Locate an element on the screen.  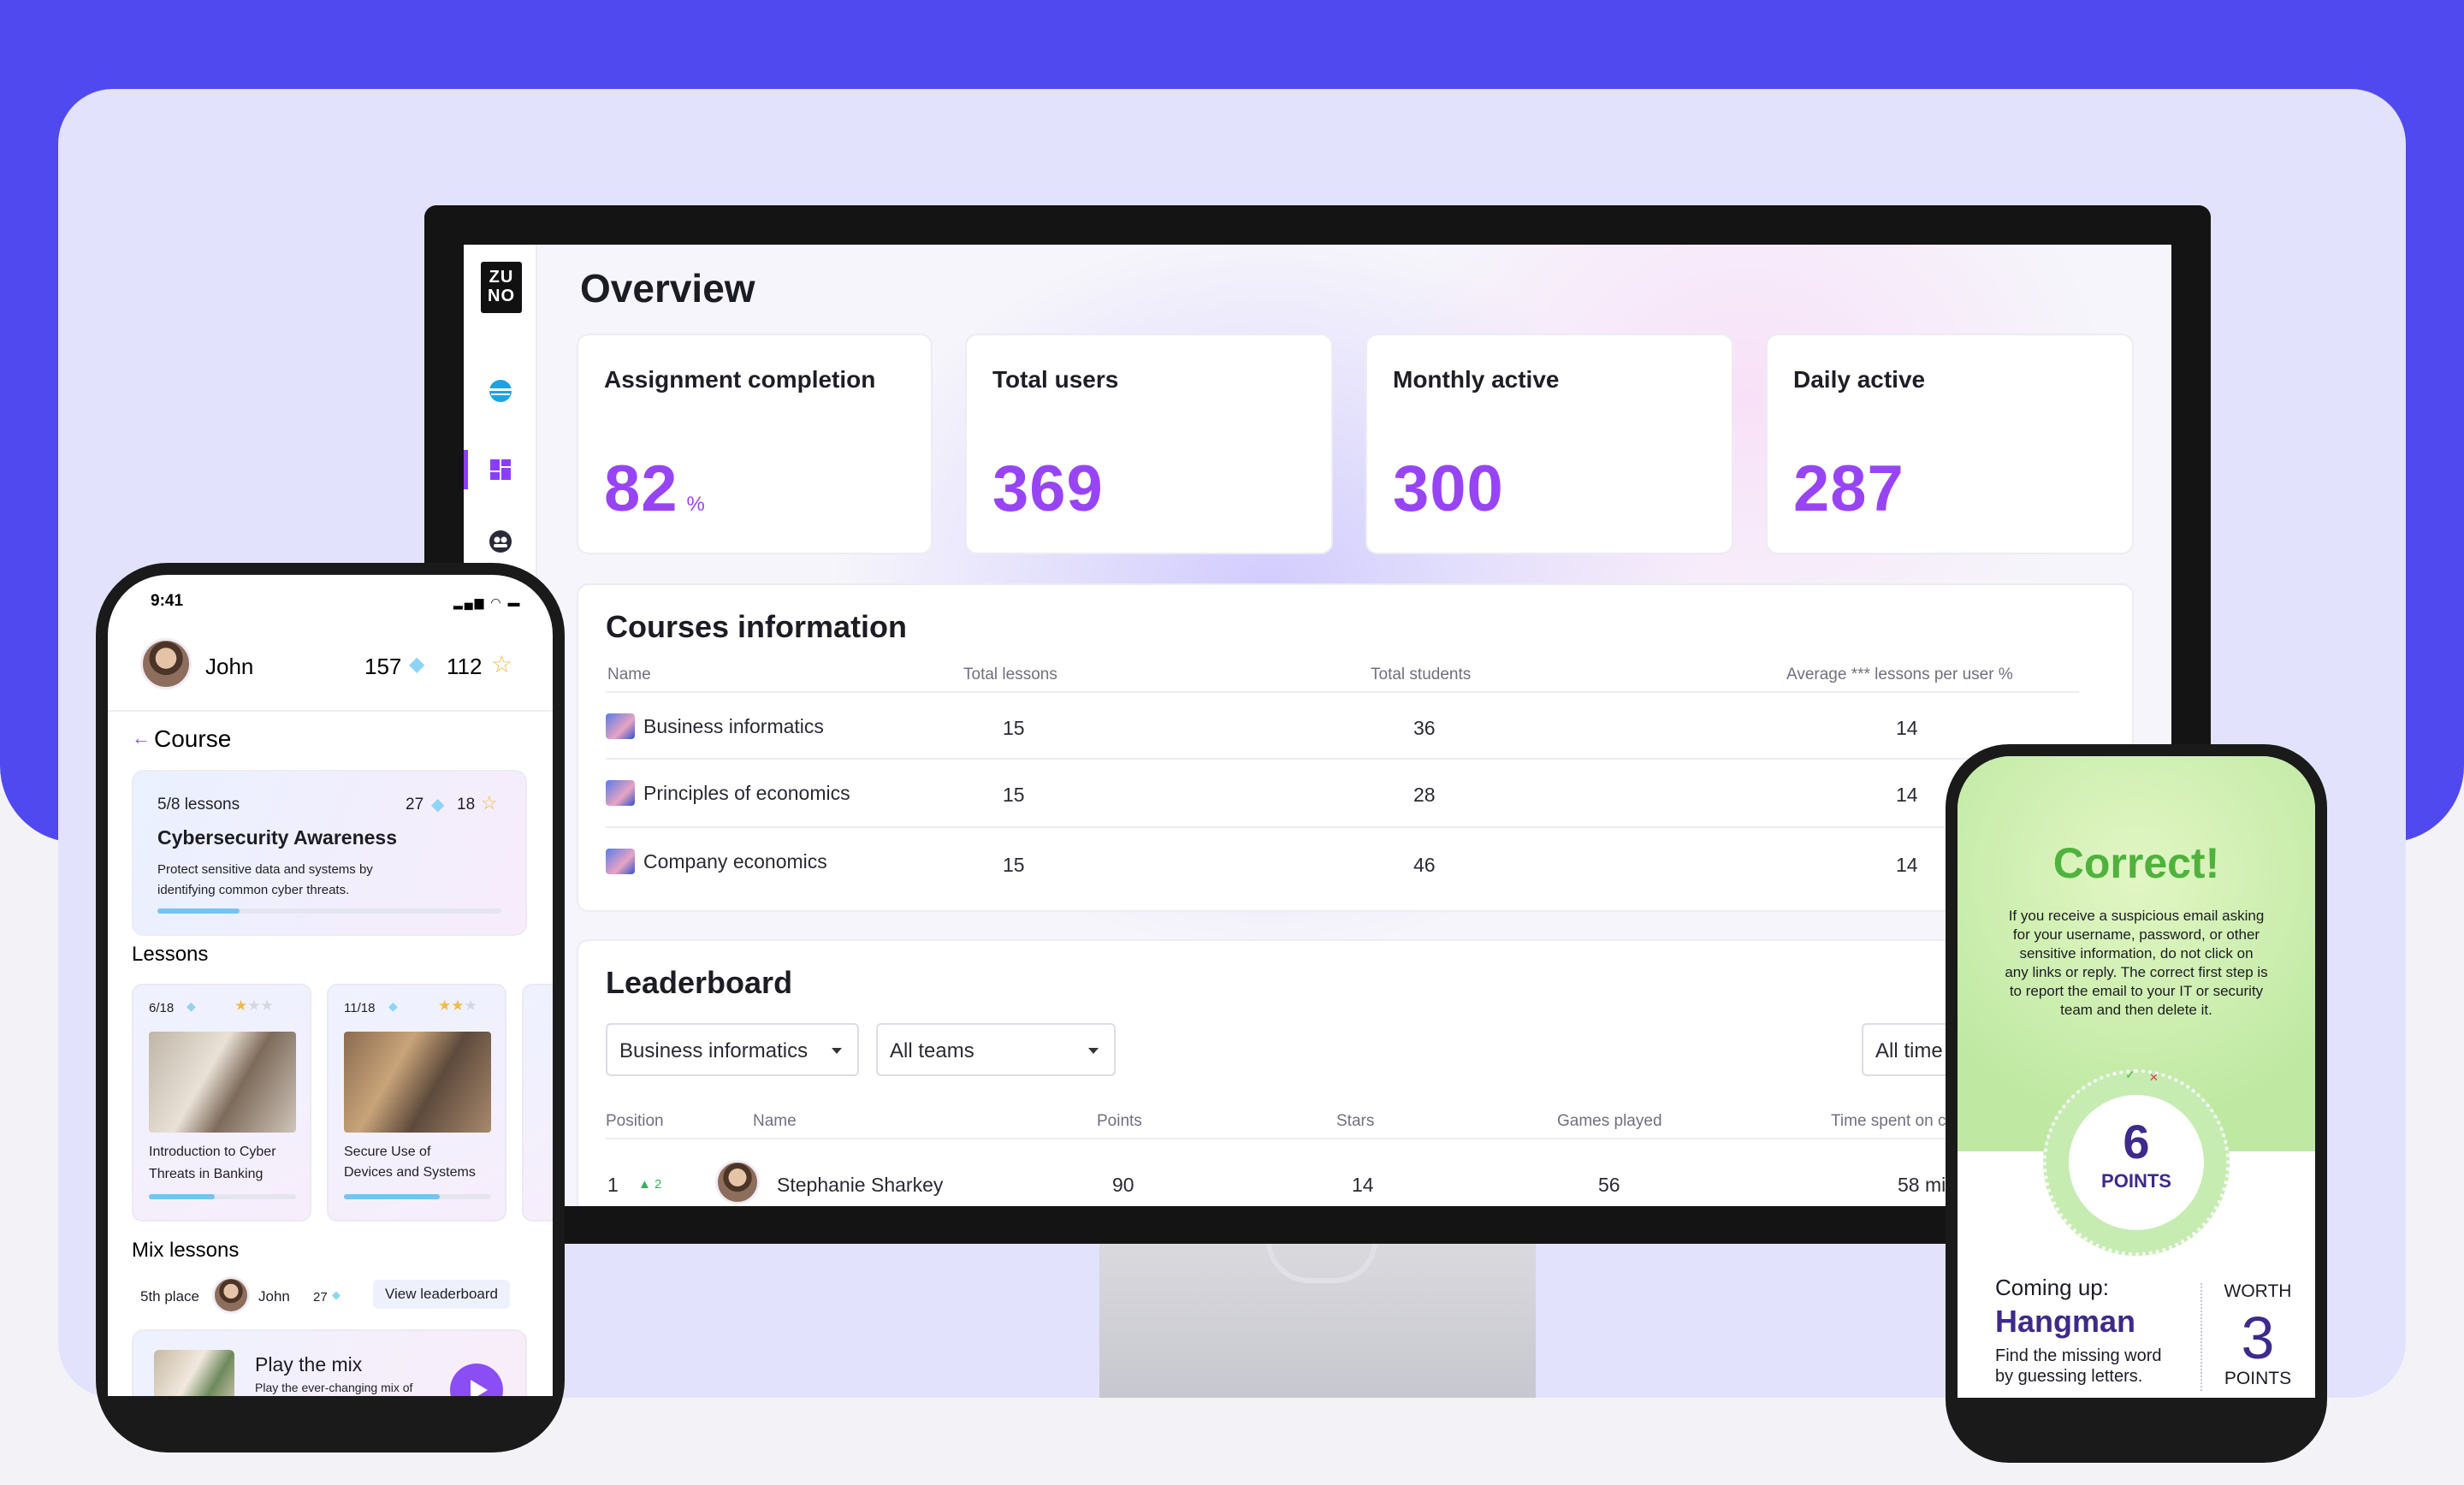
leaderboard-title: Leaderboard is located at coordinates (699, 982).